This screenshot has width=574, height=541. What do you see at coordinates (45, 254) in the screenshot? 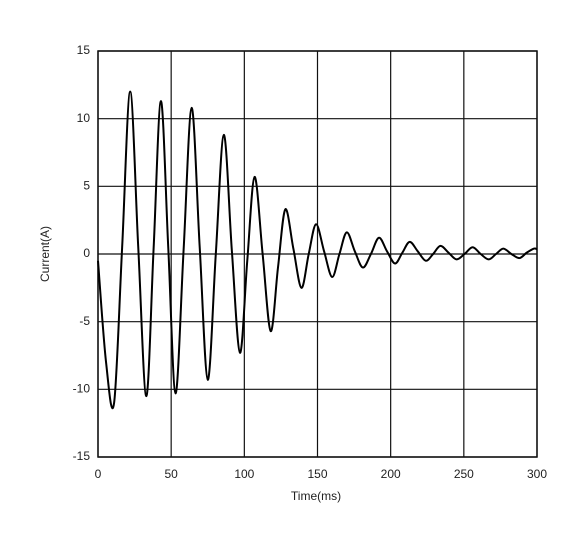
I see `y-axis-label: Current(A)` at bounding box center [45, 254].